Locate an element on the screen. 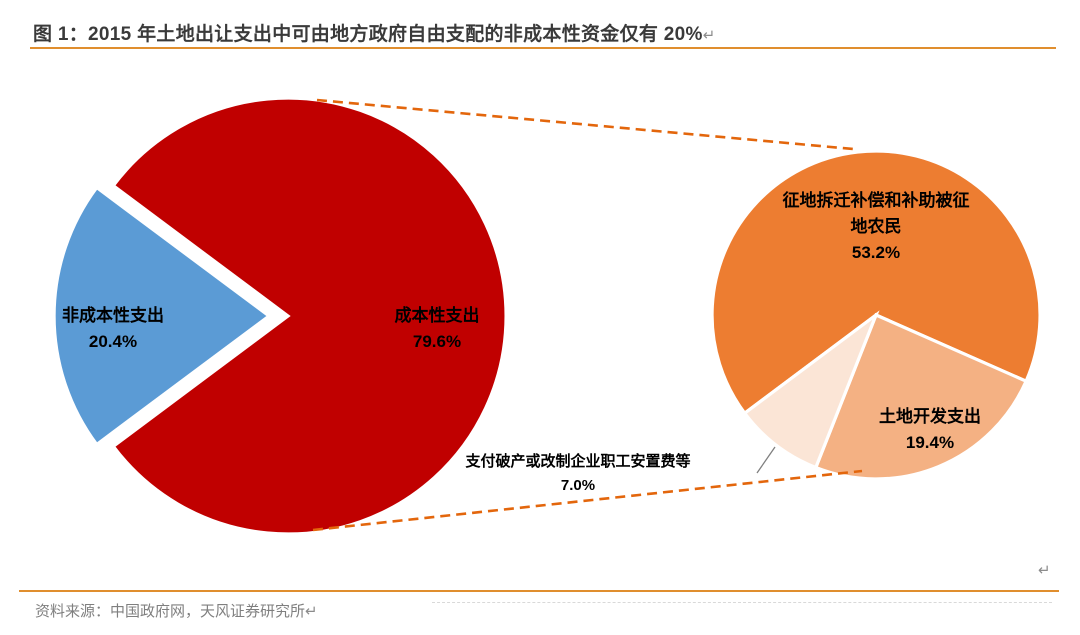  zoom-connector-line-bottom is located at coordinates (587, 500).